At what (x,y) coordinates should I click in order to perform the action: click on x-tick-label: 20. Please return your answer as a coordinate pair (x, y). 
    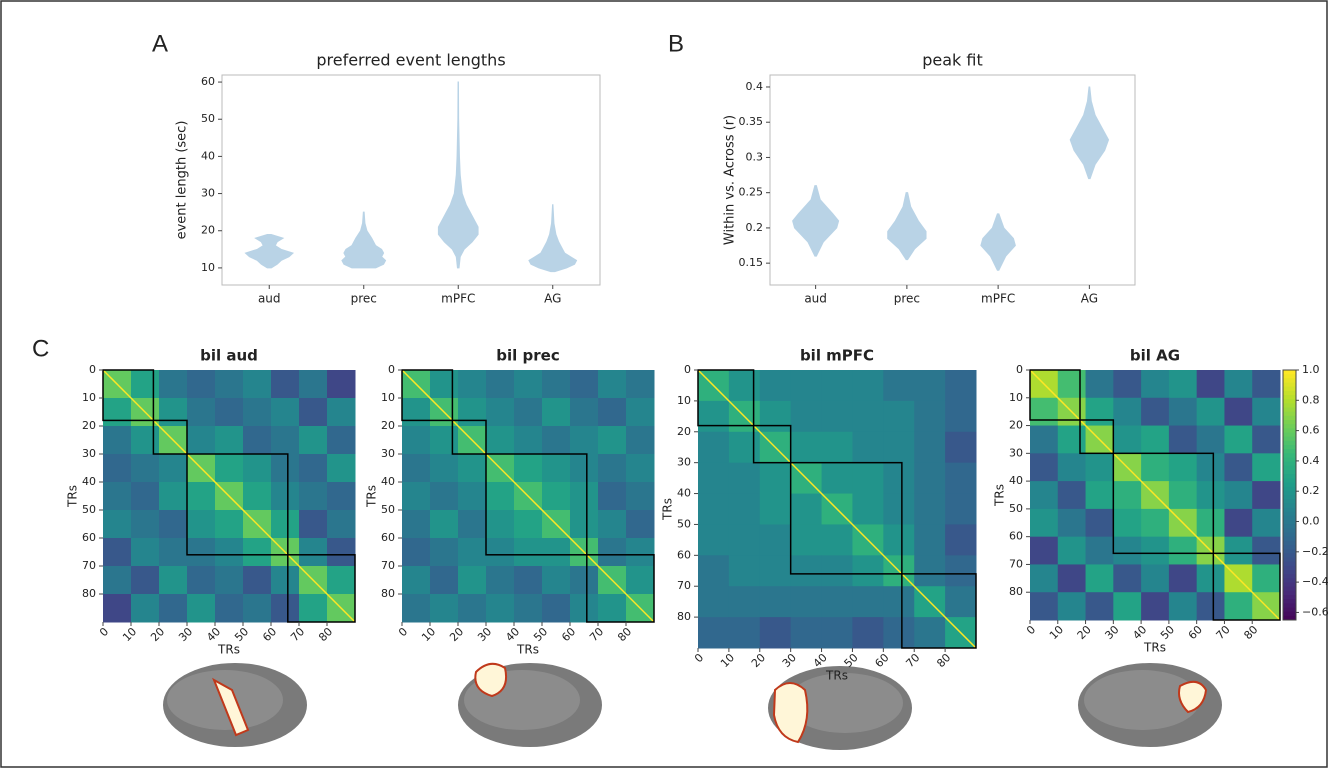
    Looking at the image, I should click on (1084, 632).